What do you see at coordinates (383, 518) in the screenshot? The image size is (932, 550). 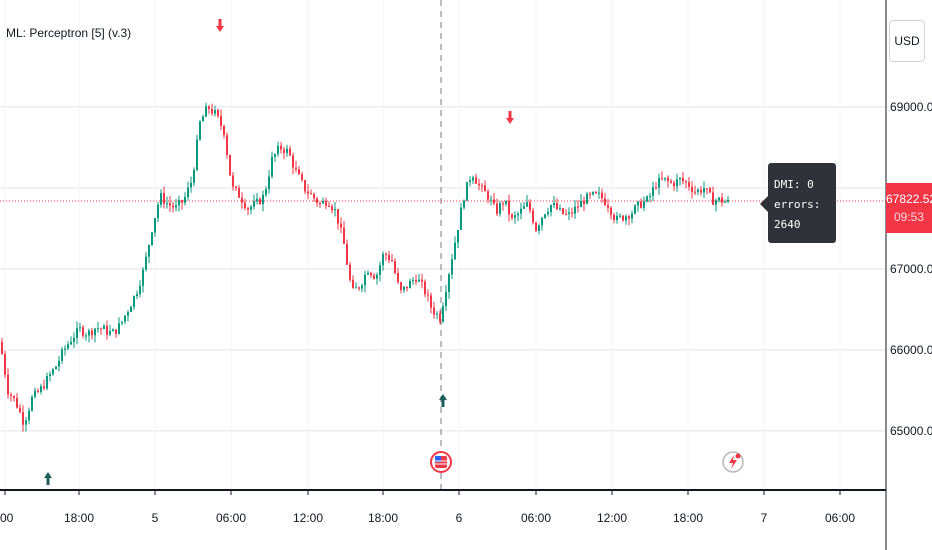 I see `time-tick-label: 18:00` at bounding box center [383, 518].